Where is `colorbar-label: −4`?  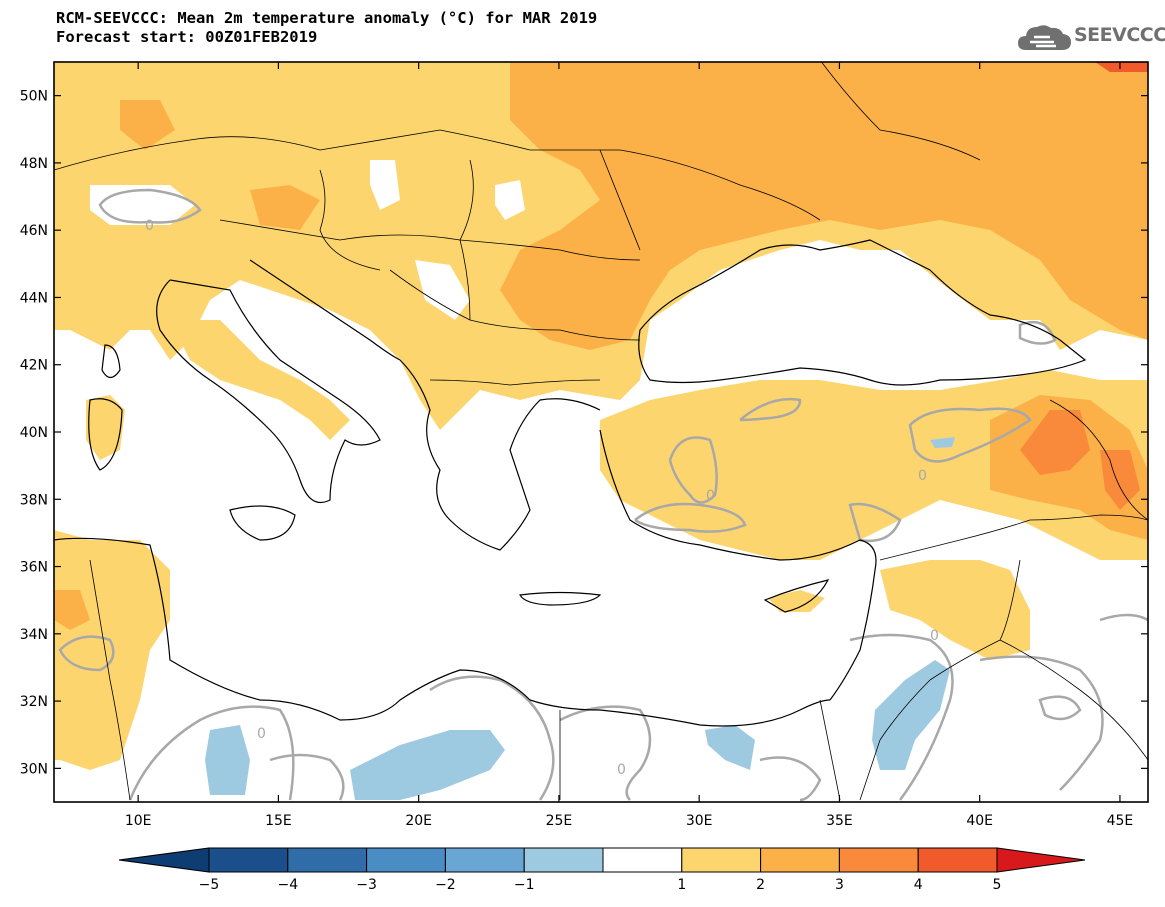
colorbar-label: −4 is located at coordinates (287, 885).